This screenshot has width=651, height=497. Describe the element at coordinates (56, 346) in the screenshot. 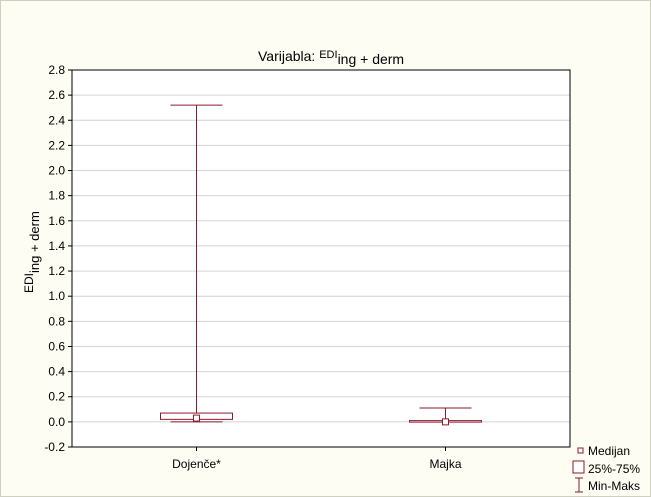

I see `y-tick-label: 0.6` at that location.